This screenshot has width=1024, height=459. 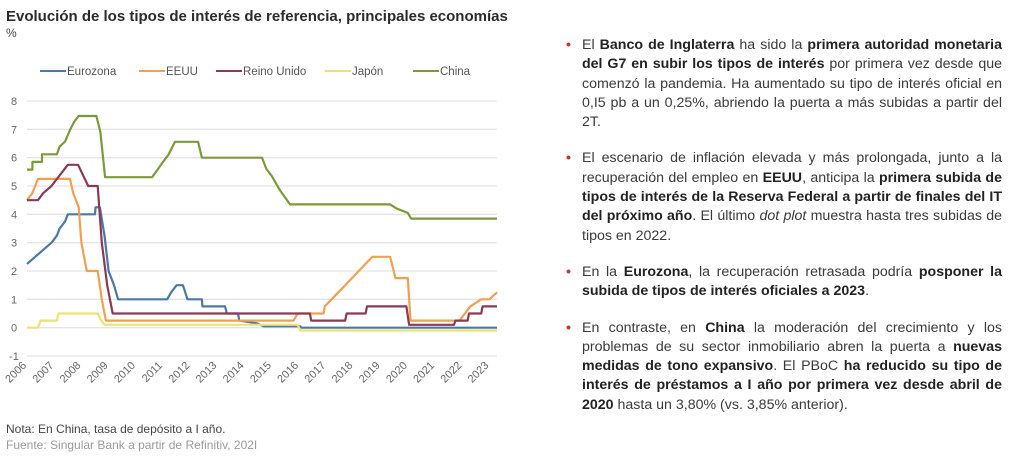 I want to click on text: En la, so click(x=603, y=271).